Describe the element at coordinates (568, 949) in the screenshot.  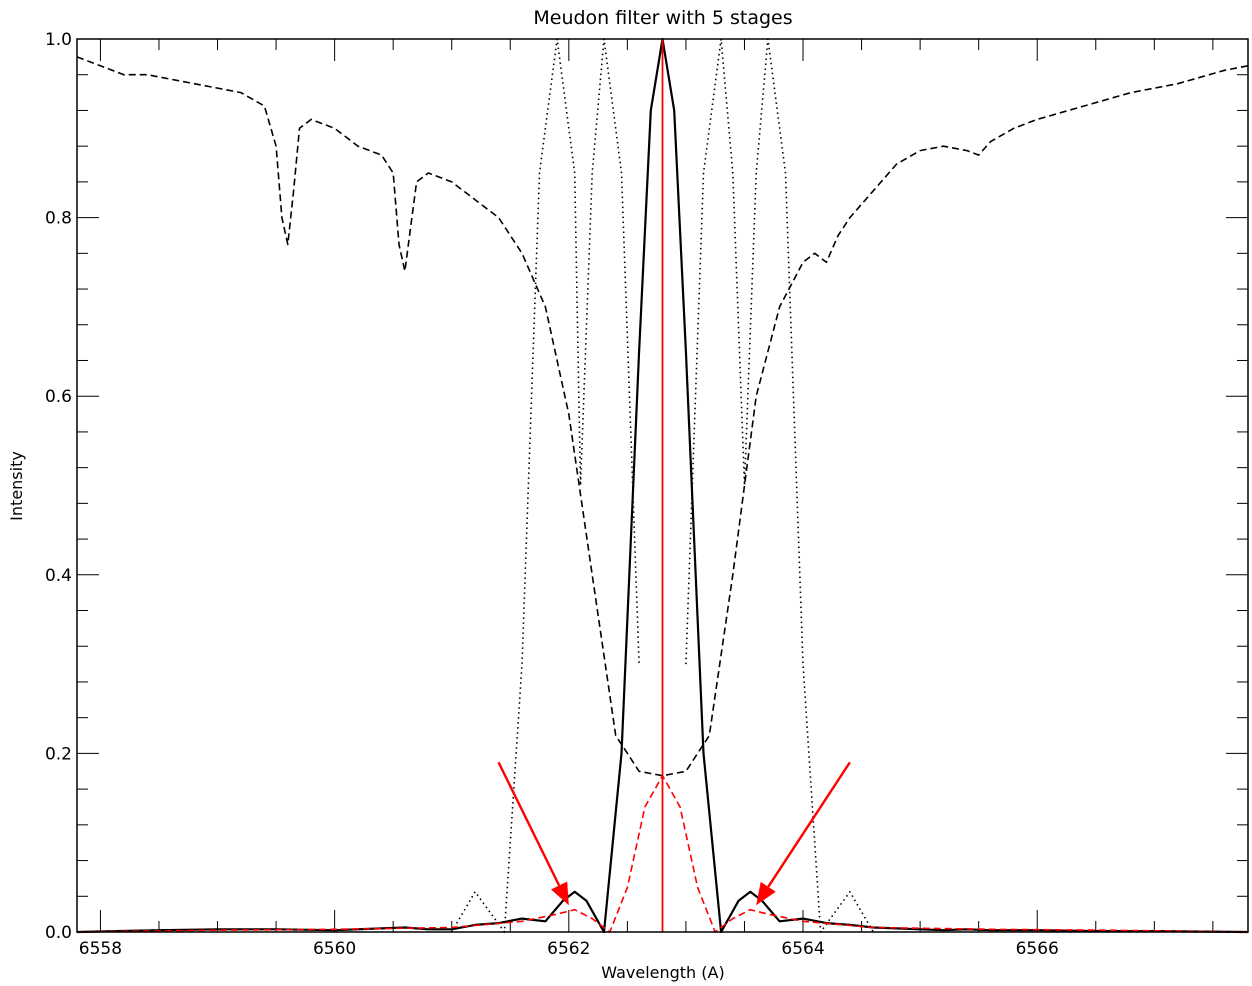
I see `x-tick-label: 6562` at that location.